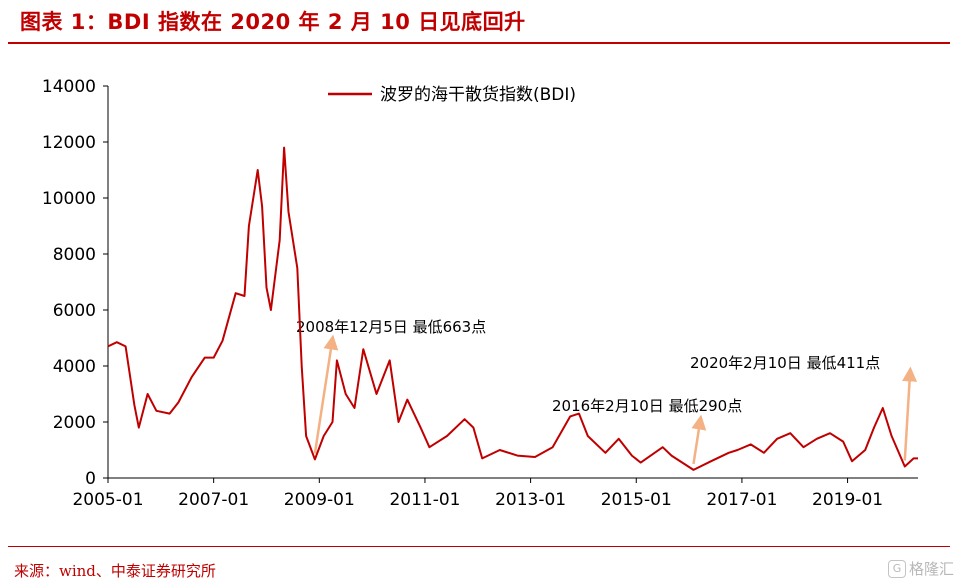 This screenshot has width=964, height=584. I want to click on watermark: G 格隆汇, so click(920, 568).